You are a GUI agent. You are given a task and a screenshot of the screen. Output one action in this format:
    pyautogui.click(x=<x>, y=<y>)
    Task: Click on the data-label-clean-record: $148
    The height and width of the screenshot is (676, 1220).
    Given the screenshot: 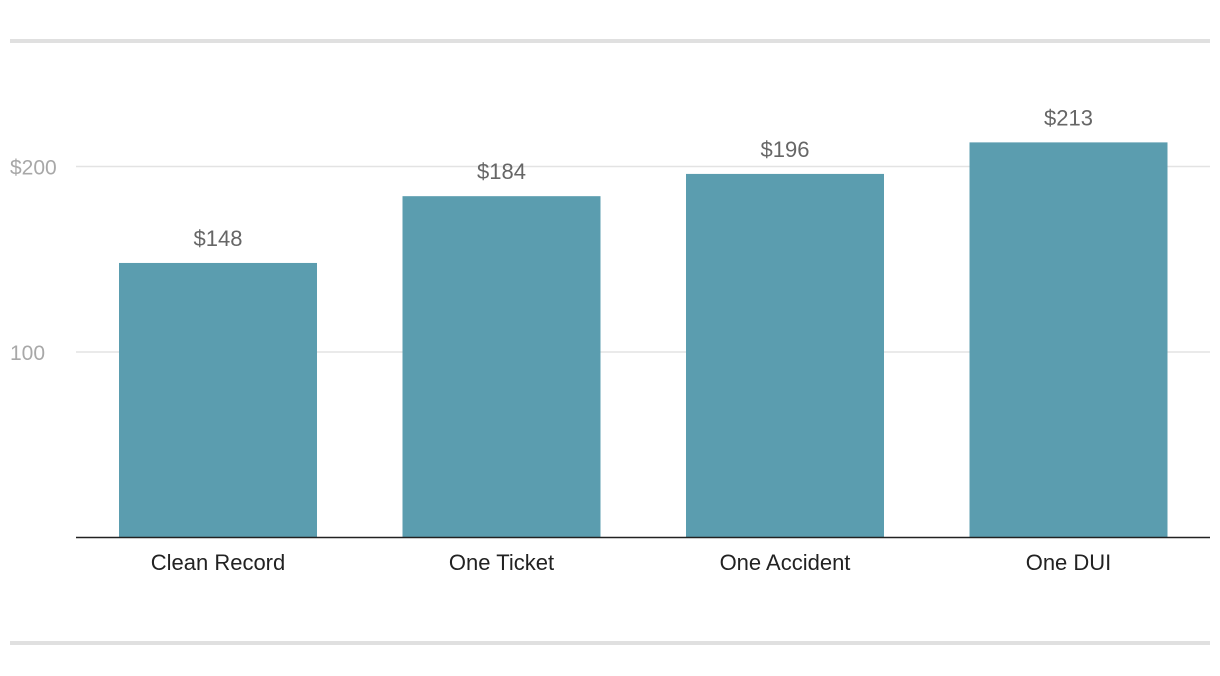 What is the action you would take?
    pyautogui.click(x=218, y=238)
    